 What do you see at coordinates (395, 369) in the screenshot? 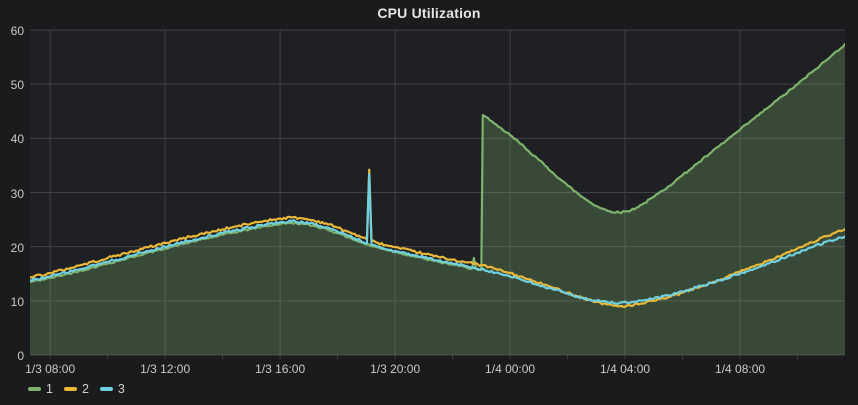
I see `x-axis-tick-label: 1/3 20:00` at bounding box center [395, 369].